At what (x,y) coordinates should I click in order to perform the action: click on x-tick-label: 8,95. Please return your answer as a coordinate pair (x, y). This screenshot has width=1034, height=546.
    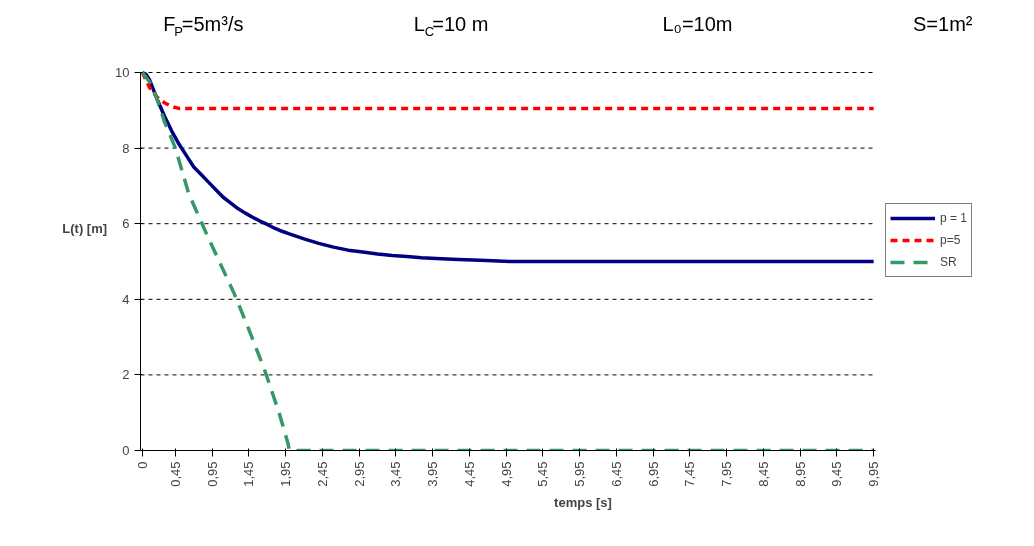
    Looking at the image, I should click on (800, 474).